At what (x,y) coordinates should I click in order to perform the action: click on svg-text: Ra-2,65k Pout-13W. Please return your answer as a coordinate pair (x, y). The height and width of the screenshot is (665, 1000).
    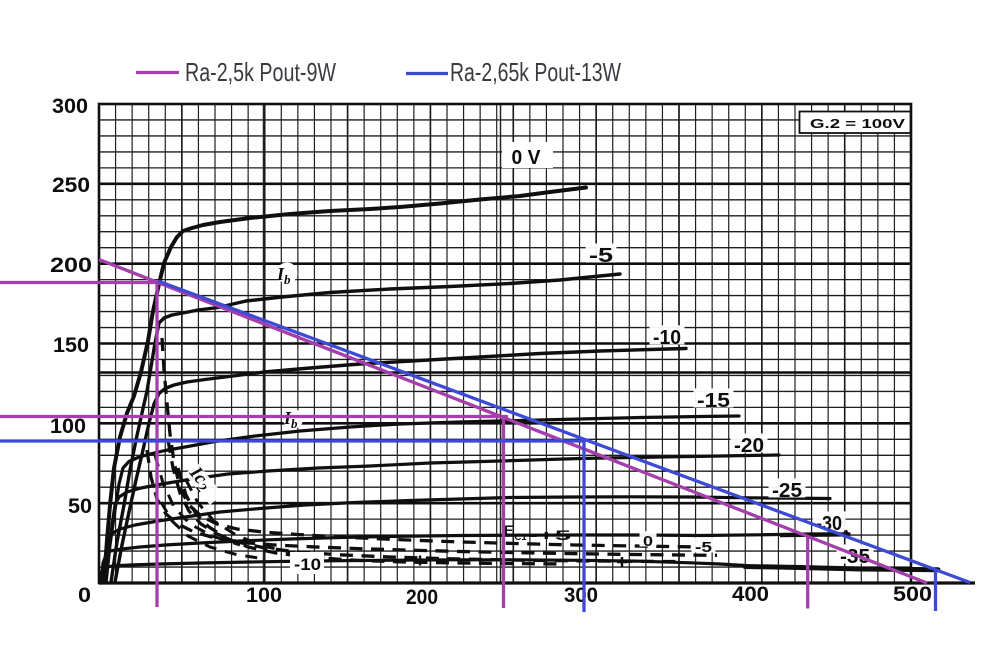
    Looking at the image, I should click on (535, 72).